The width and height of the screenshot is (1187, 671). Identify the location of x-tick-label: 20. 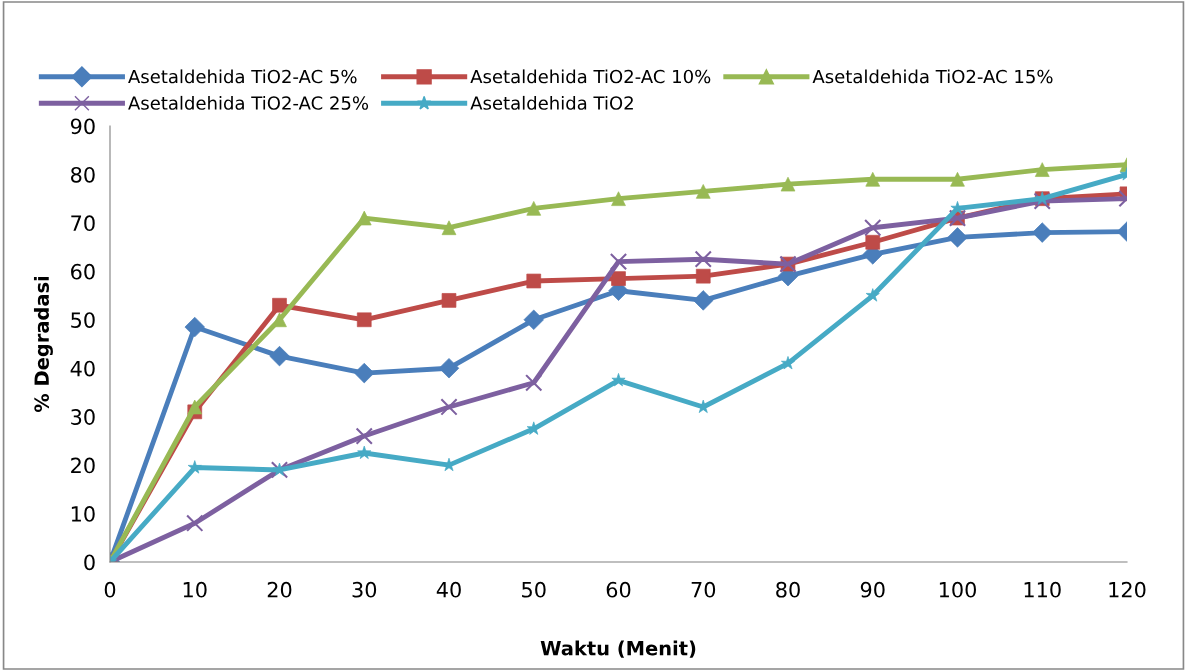
(279, 589).